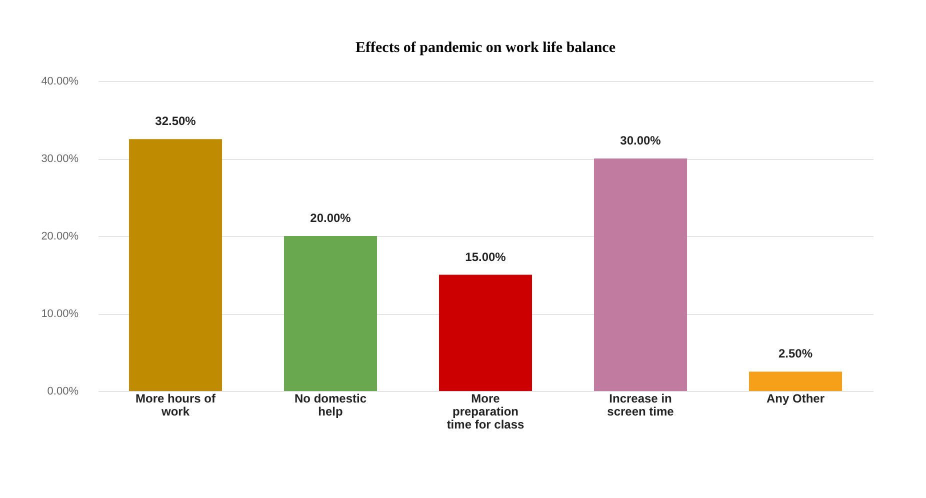 This screenshot has height=498, width=926. What do you see at coordinates (485, 257) in the screenshot?
I see `data-label: 15.00%` at bounding box center [485, 257].